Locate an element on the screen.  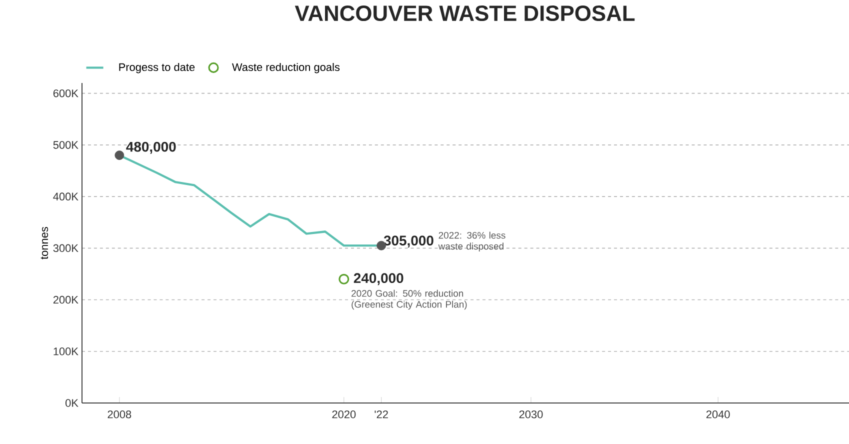
y-tick-label: 100K is located at coordinates (66, 352).